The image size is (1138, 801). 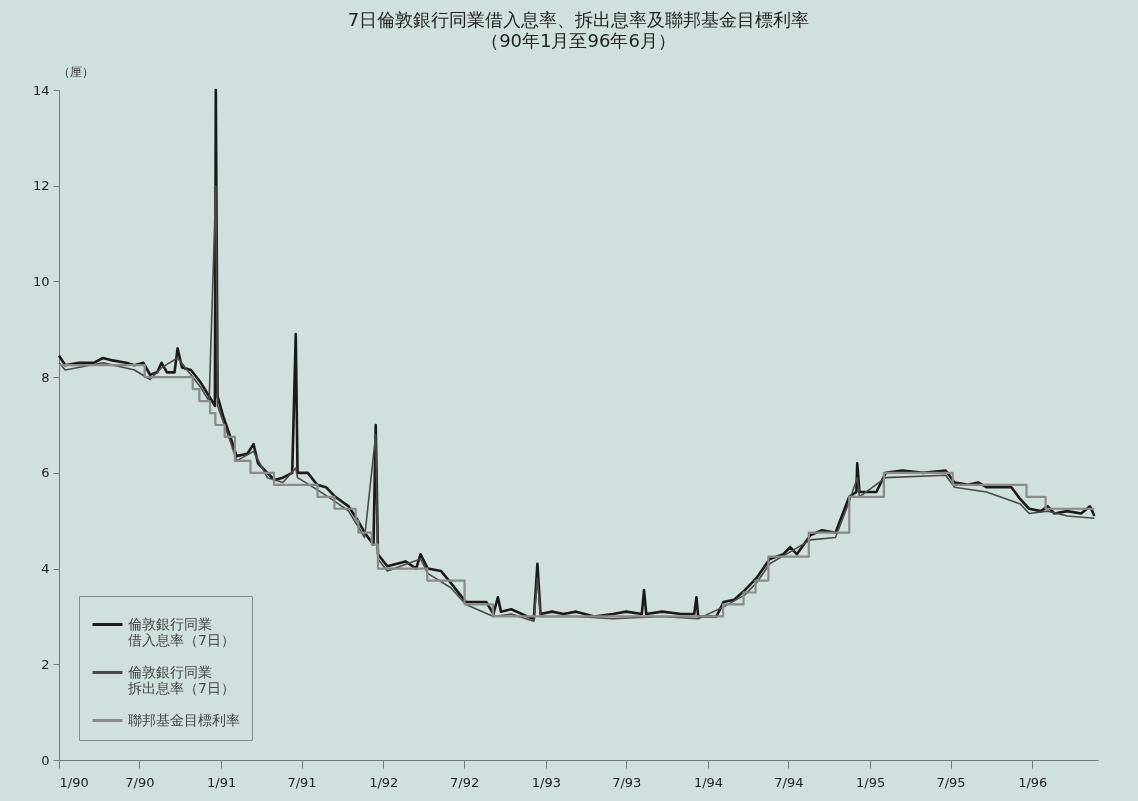 I want to click on x-tick-label: 7/93, so click(x=627, y=782).